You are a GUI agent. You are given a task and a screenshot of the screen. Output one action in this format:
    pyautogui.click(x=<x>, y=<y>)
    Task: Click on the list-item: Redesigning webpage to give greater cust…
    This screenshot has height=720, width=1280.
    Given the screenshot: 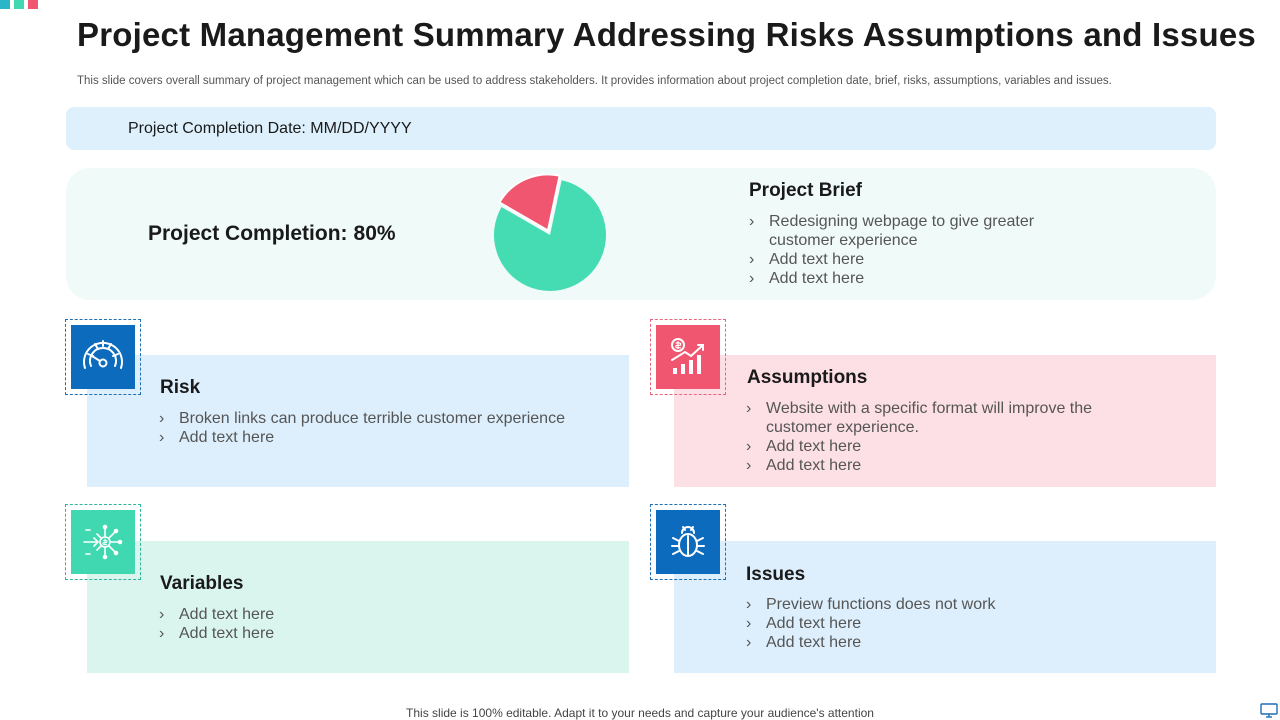 What is the action you would take?
    pyautogui.click(x=909, y=231)
    